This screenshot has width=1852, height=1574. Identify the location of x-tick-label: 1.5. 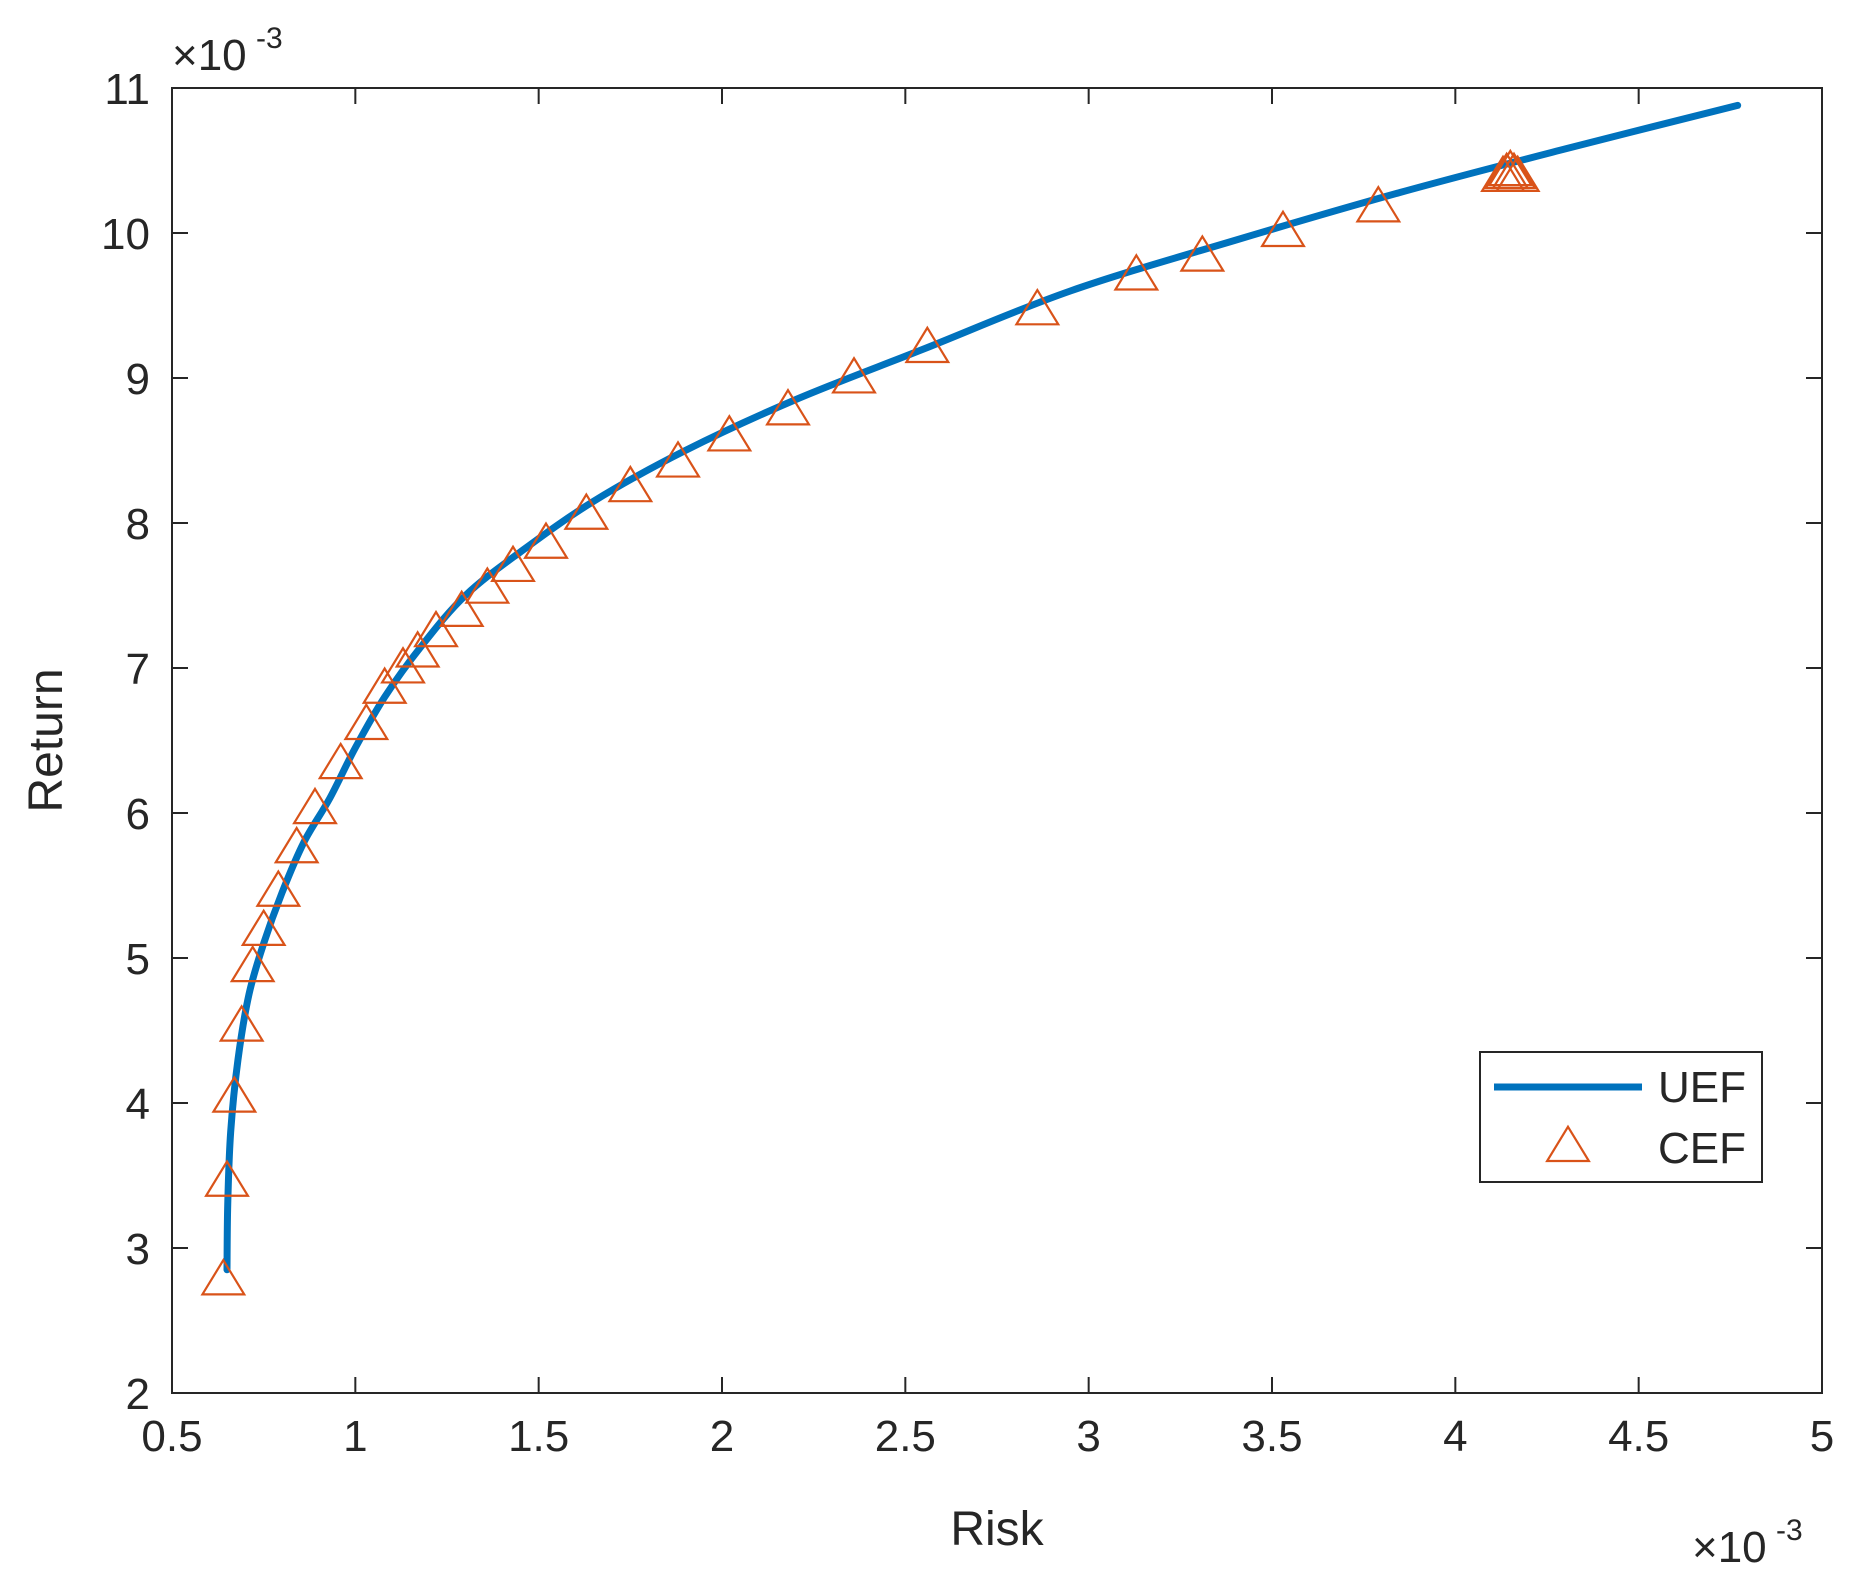
(538, 1436).